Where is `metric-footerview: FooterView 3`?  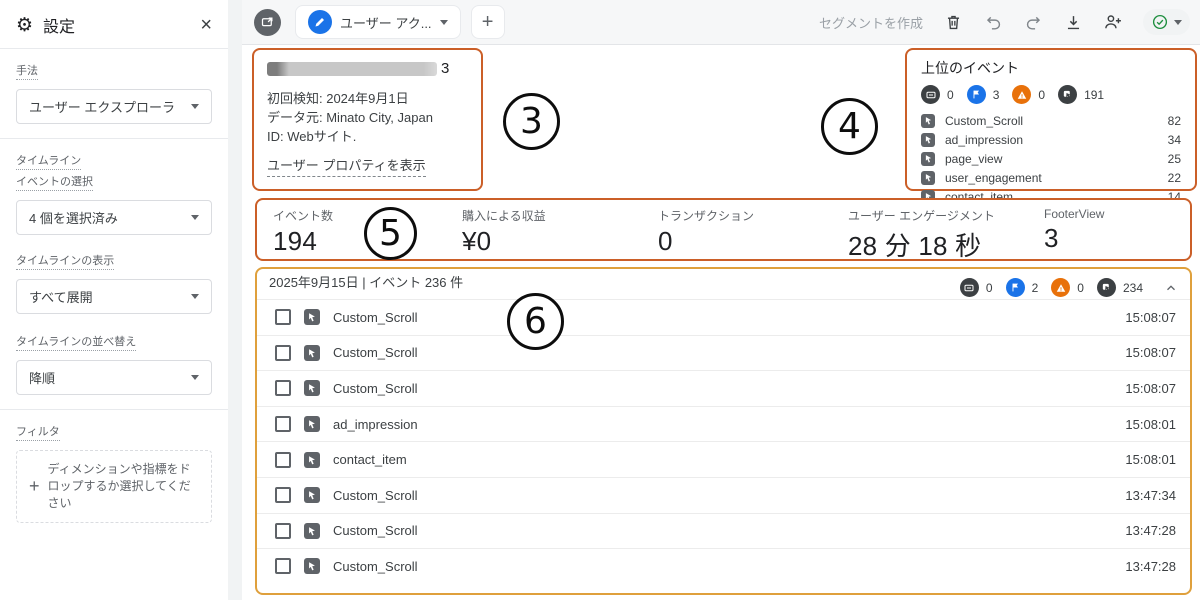
metric-footerview: FooterView 3 is located at coordinates (1074, 233).